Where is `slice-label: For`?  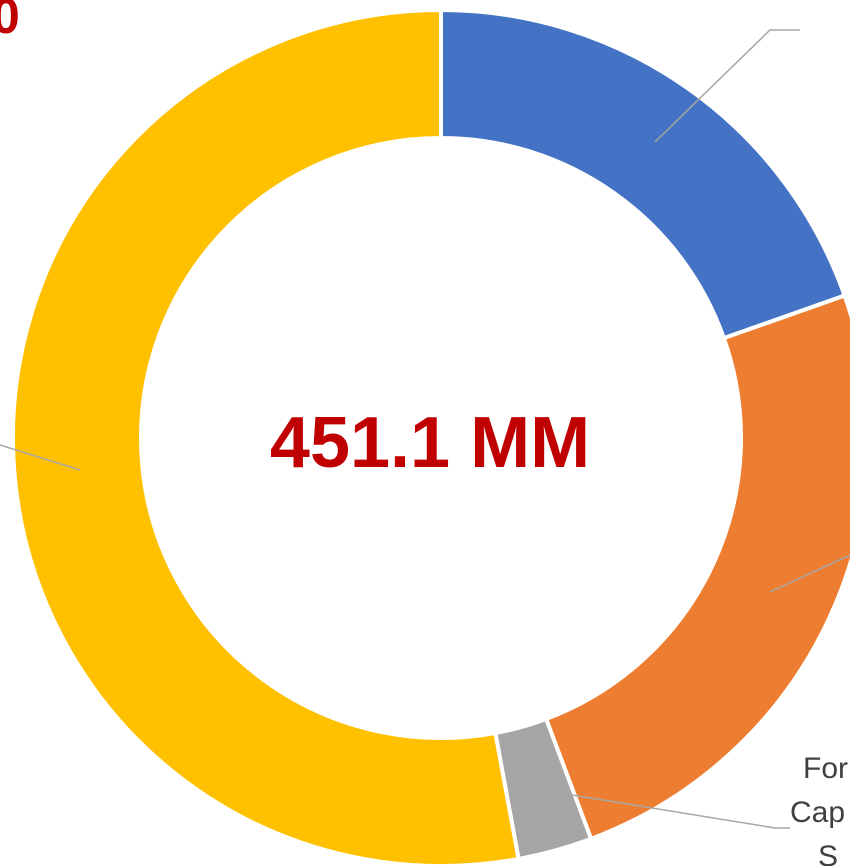 slice-label: For is located at coordinates (825, 768).